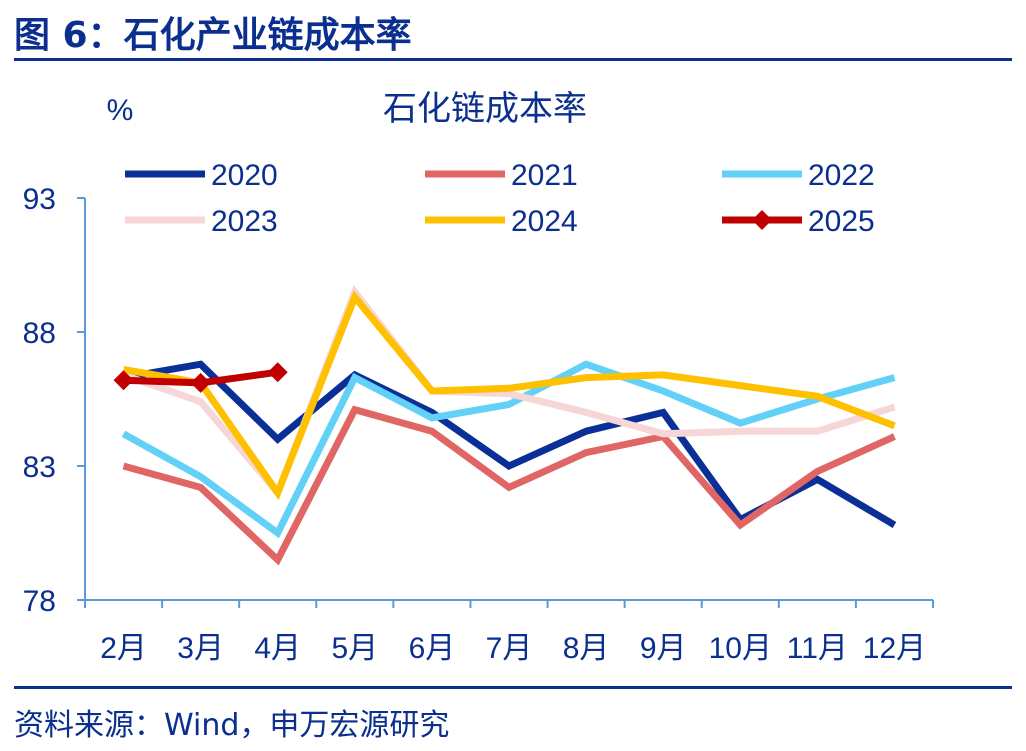  What do you see at coordinates (277, 648) in the screenshot?
I see `x-tick-label: 4月` at bounding box center [277, 648].